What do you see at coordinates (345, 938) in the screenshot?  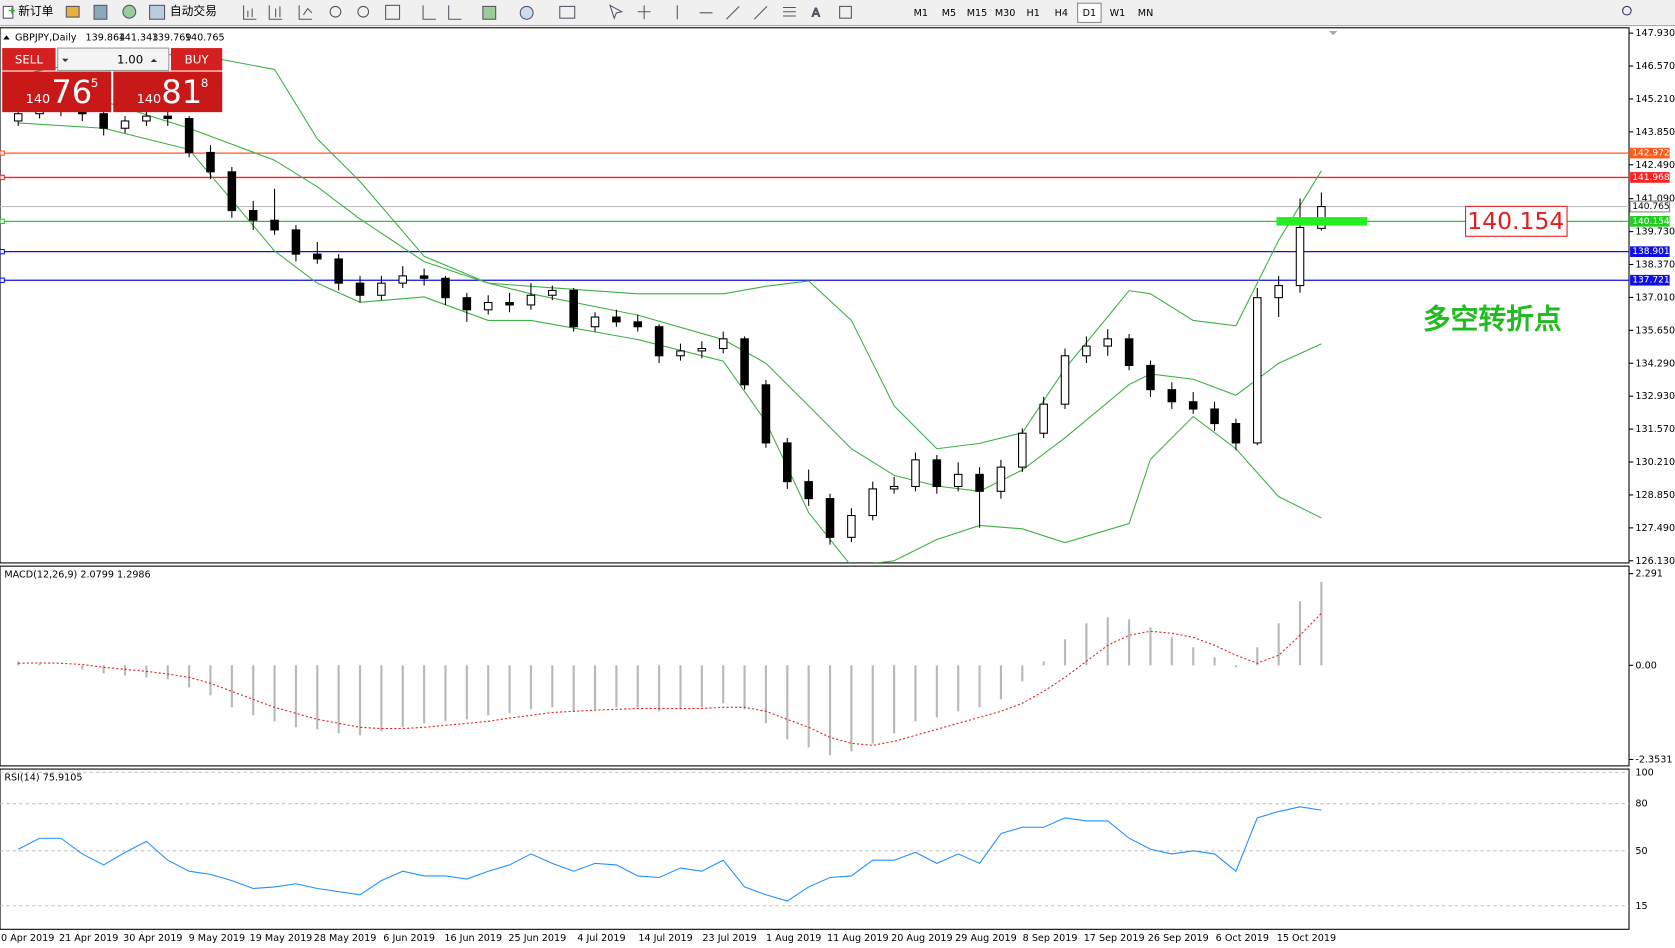 I see `x-tick-label: 28 May 2019` at bounding box center [345, 938].